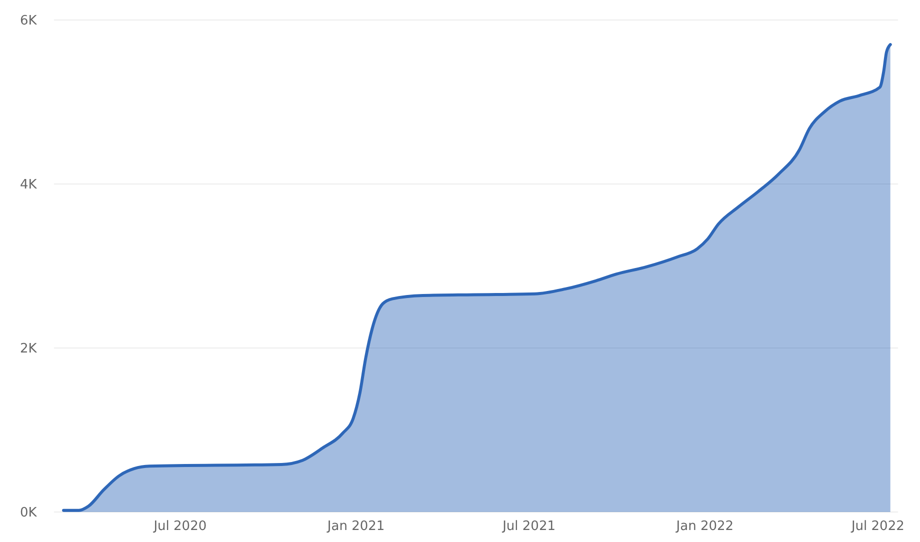 This screenshot has width=920, height=542. What do you see at coordinates (29, 513) in the screenshot?
I see `y-tick-label: 0K` at bounding box center [29, 513].